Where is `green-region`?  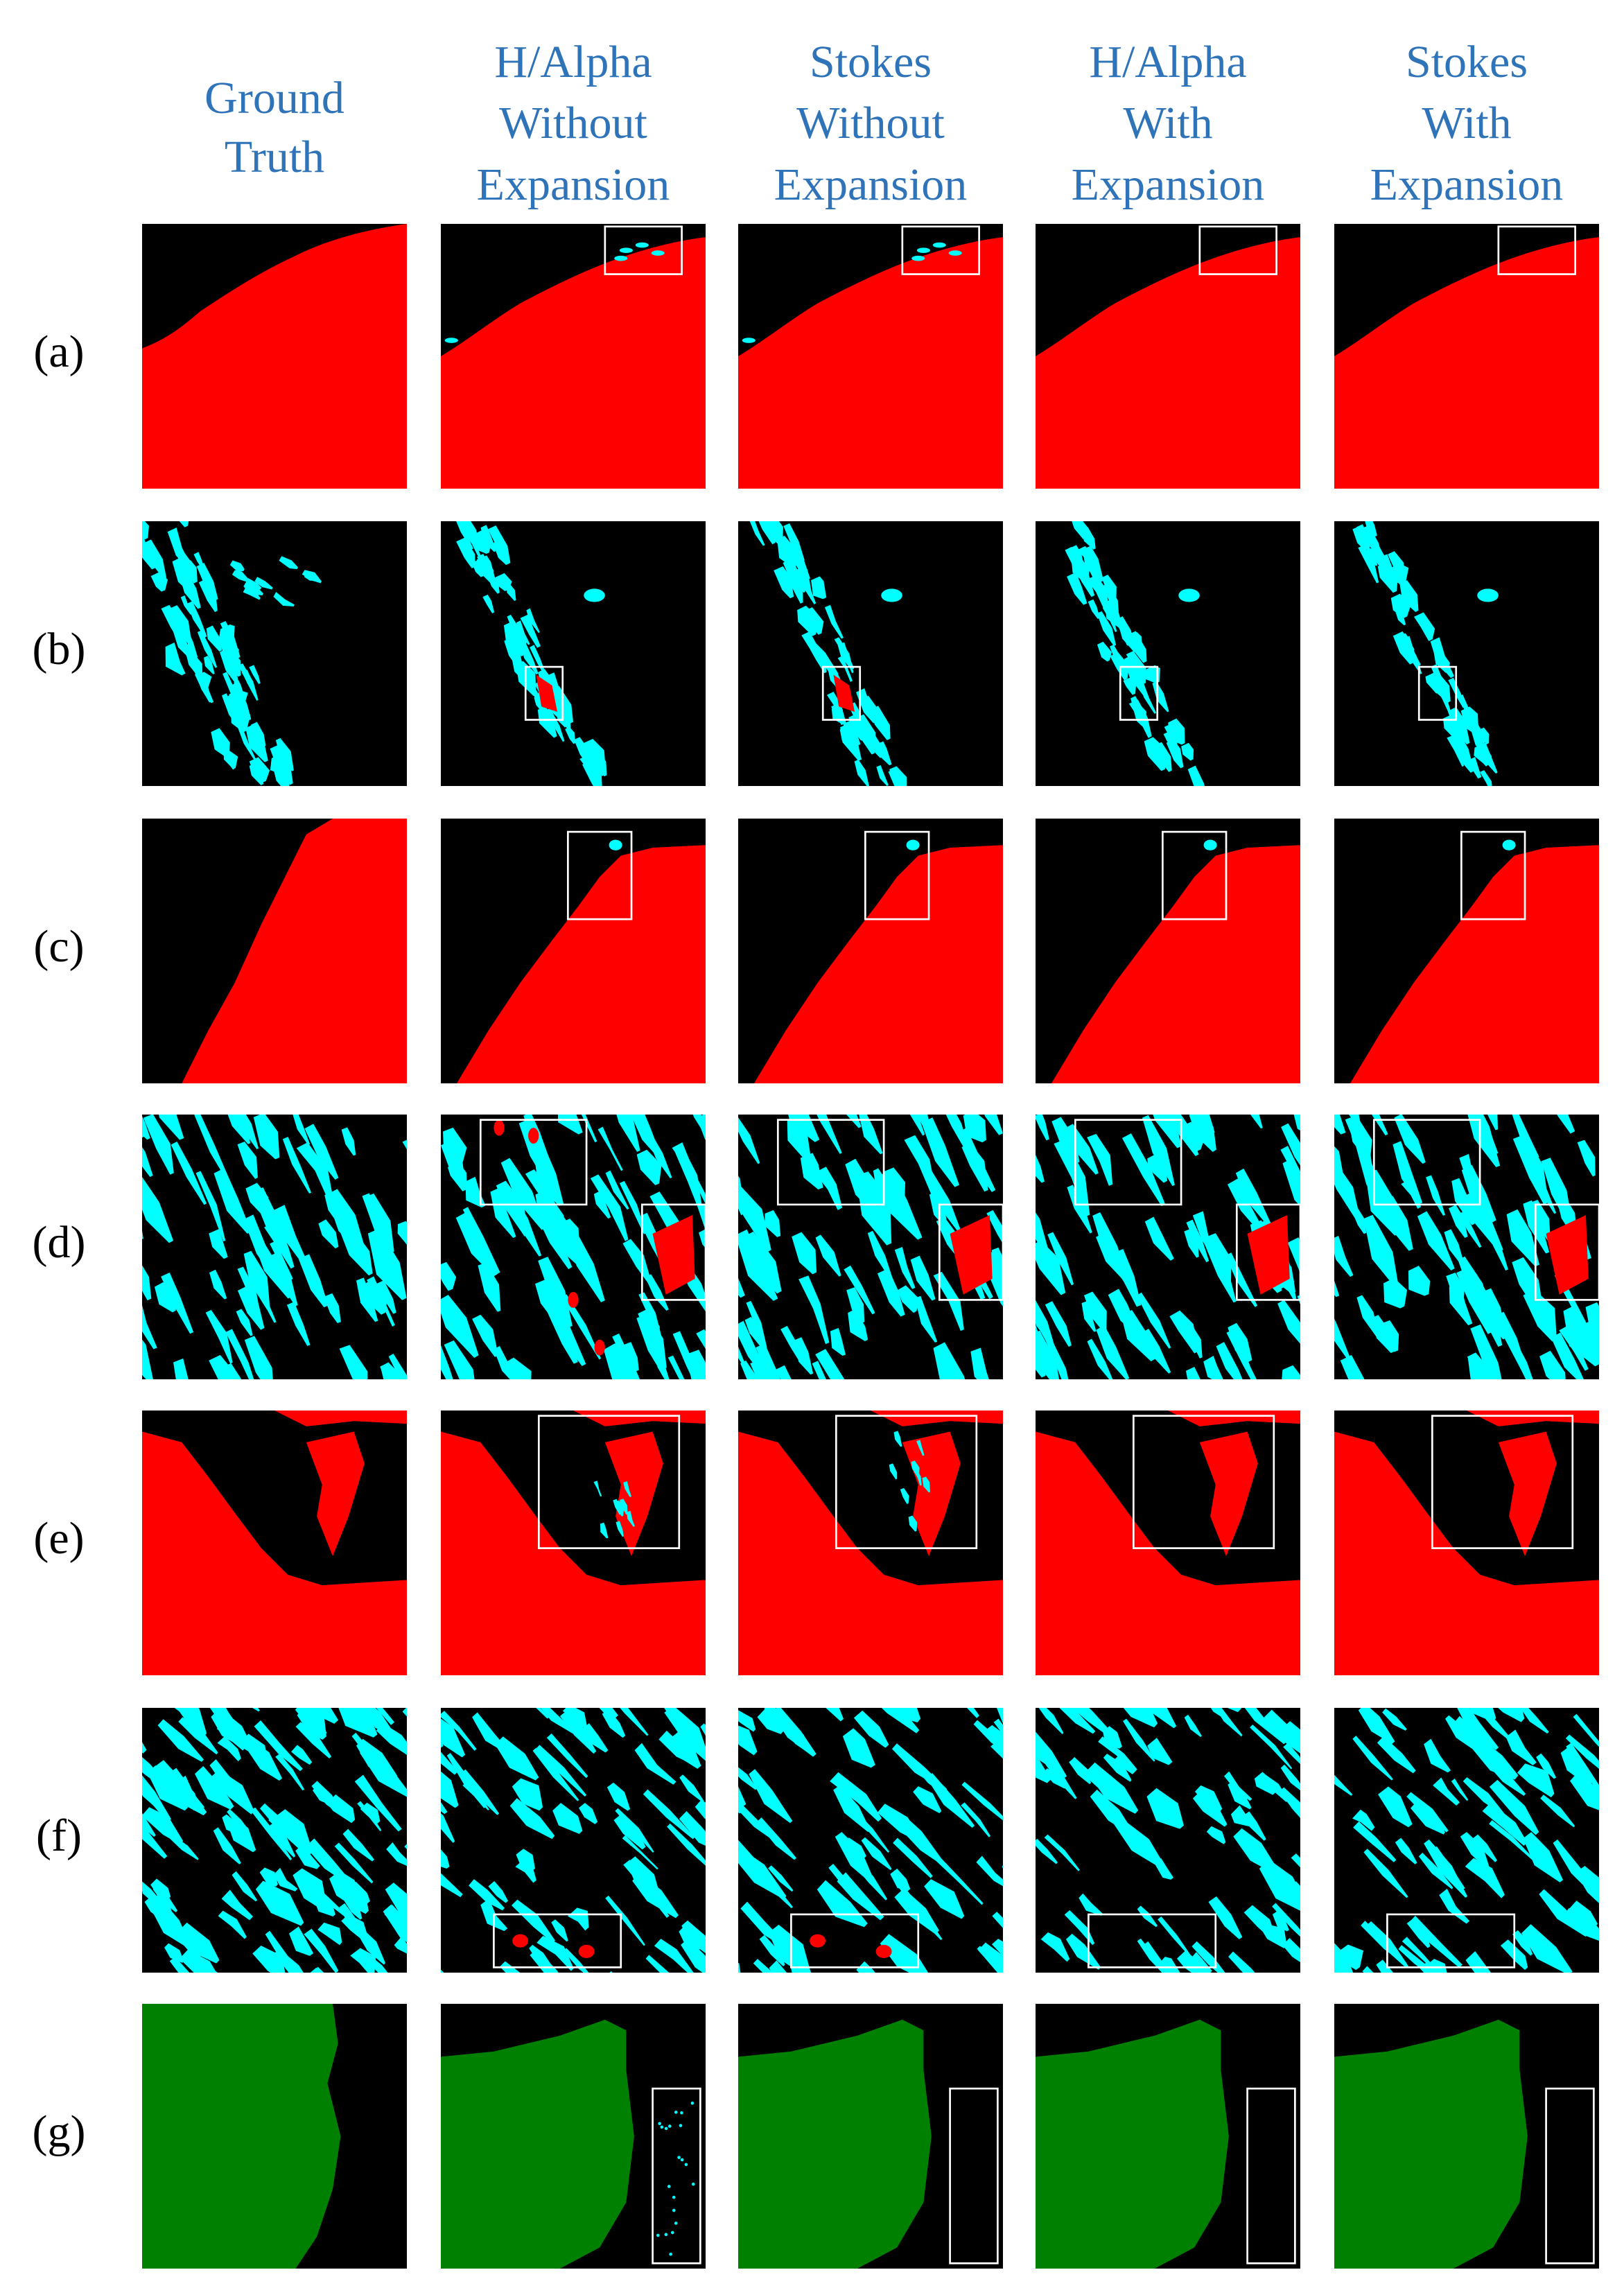 green-region is located at coordinates (1431, 2144).